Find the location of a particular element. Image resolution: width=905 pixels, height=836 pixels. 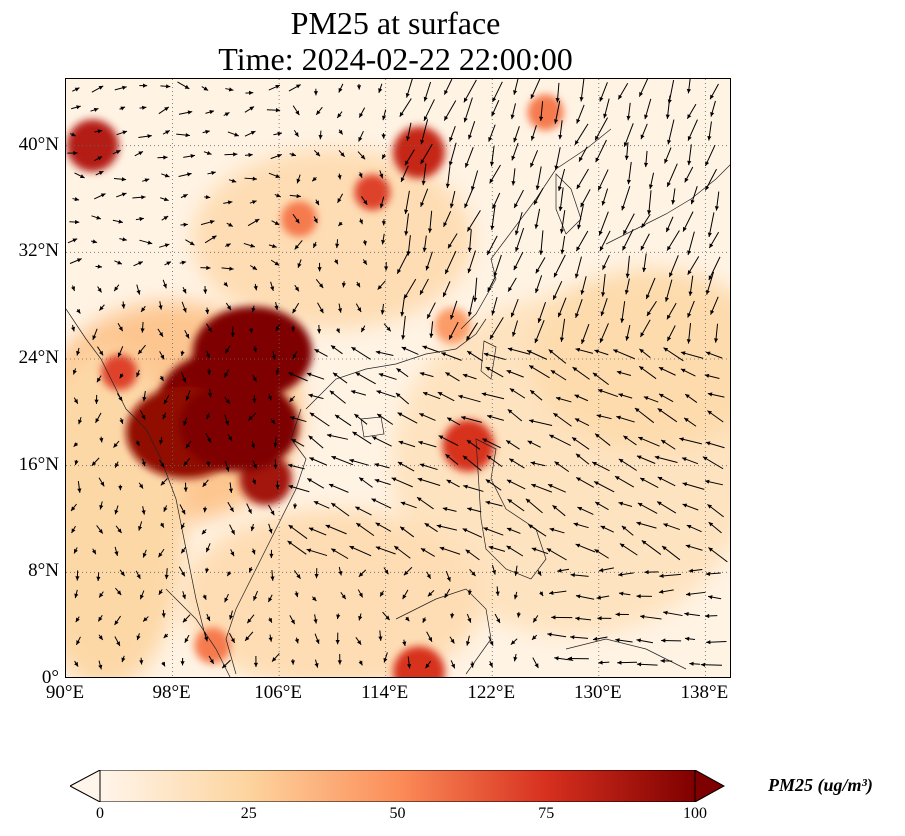

coastline-bay-of-bengal is located at coordinates (136, 474).